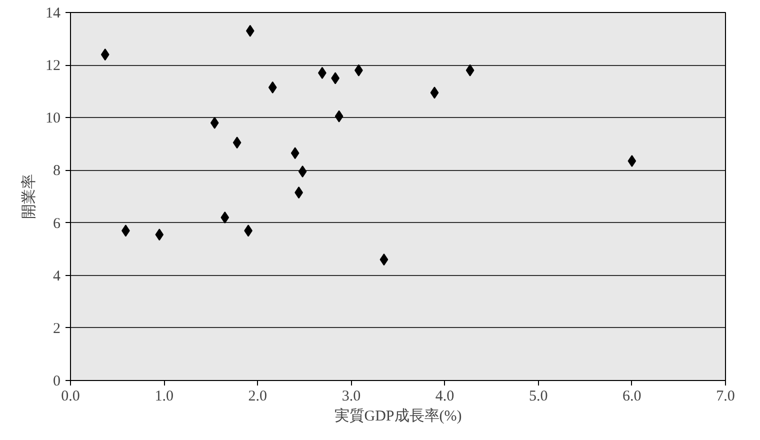  Describe the element at coordinates (56, 382) in the screenshot. I see `y-tick-label: 0` at that location.